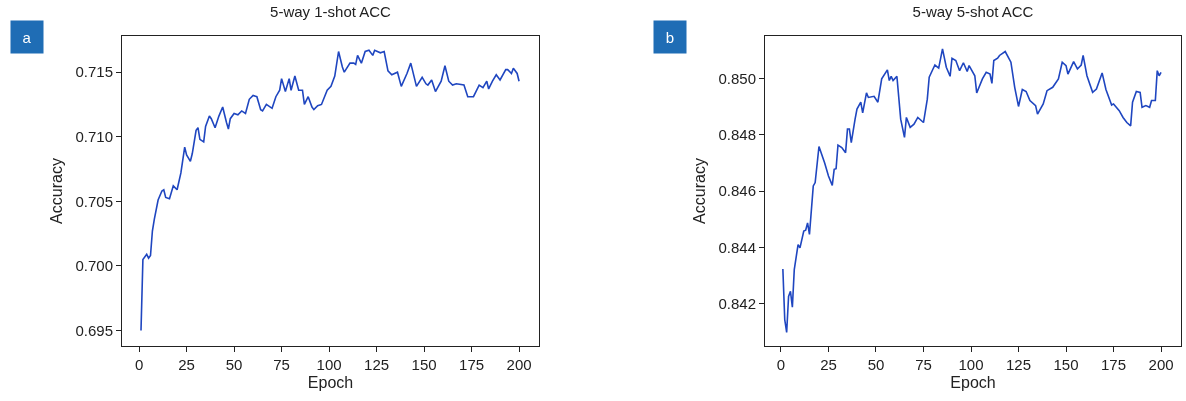 The width and height of the screenshot is (1186, 401). What do you see at coordinates (737, 191) in the screenshot?
I see `y-tick-label: 0.846` at bounding box center [737, 191].